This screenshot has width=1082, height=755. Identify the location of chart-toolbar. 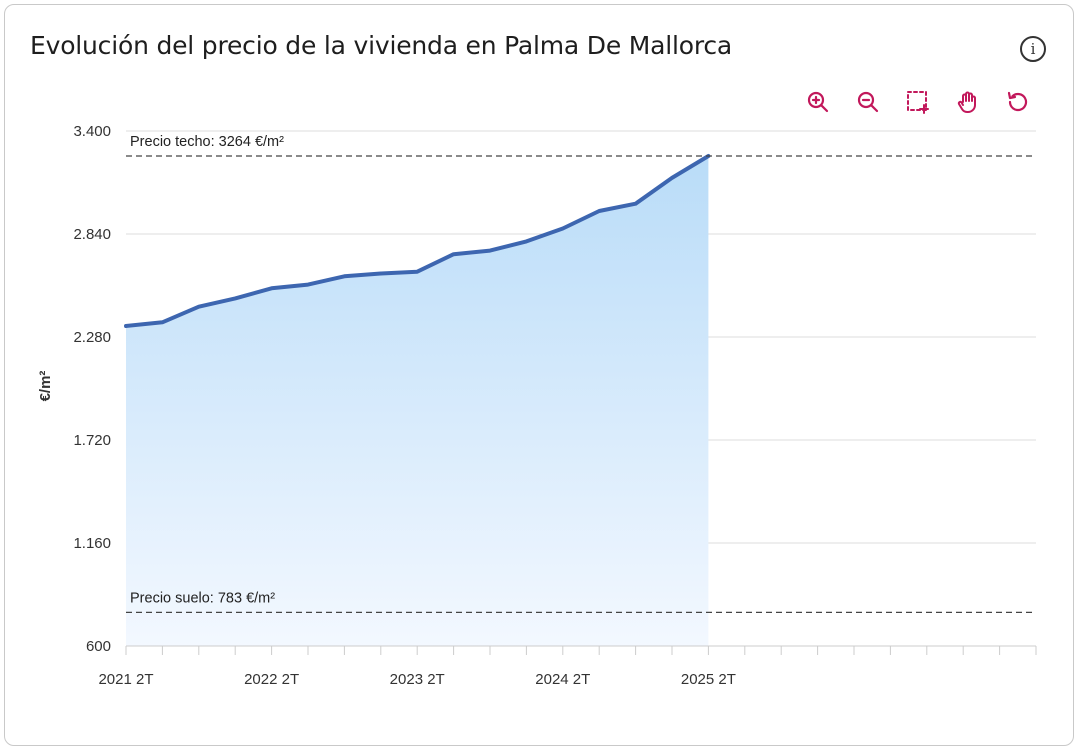
(918, 102).